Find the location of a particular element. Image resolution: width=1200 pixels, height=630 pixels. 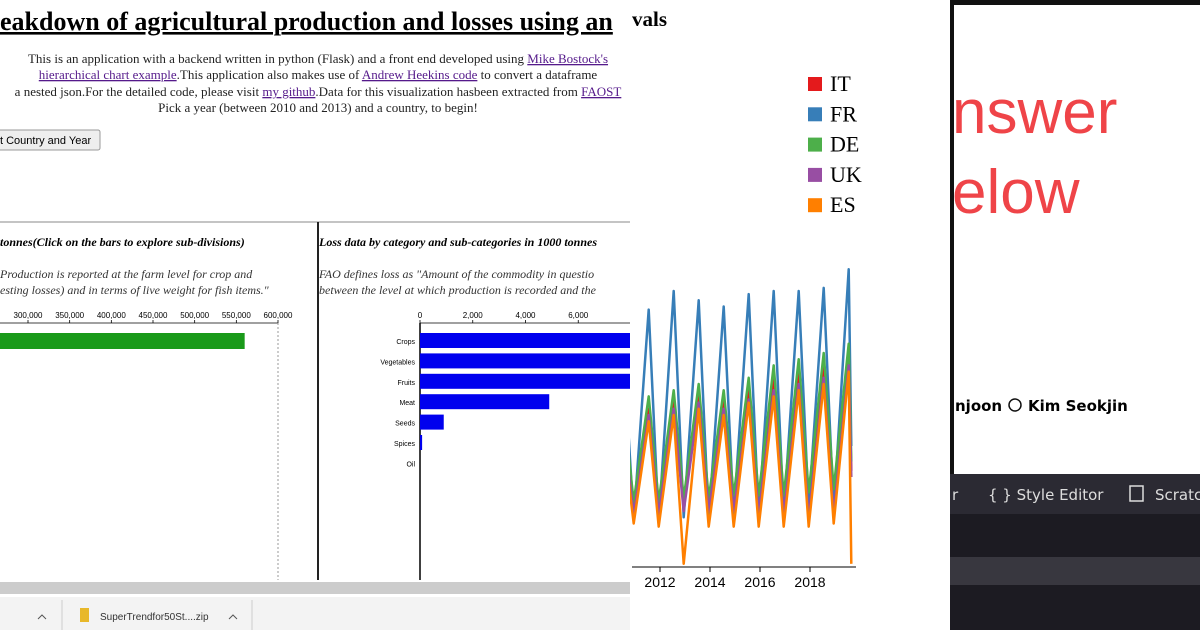

y-tick-label: Seeds is located at coordinates (405, 424).